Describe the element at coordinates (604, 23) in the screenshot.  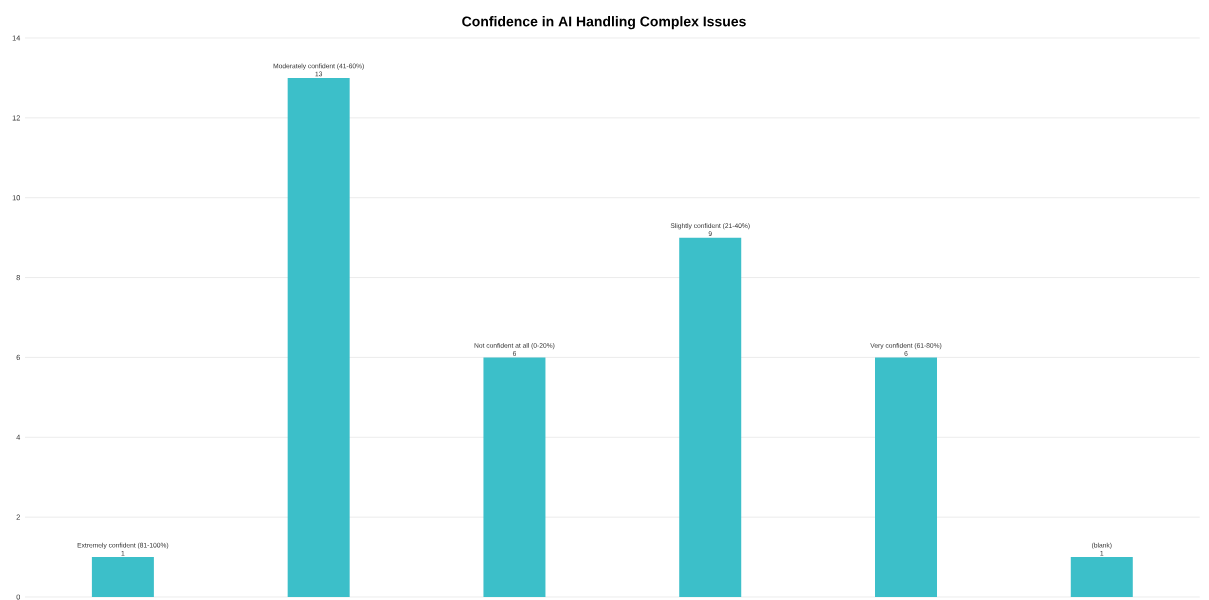
I see `chart-title: Confidence in AI Handling Complex Issues` at that location.